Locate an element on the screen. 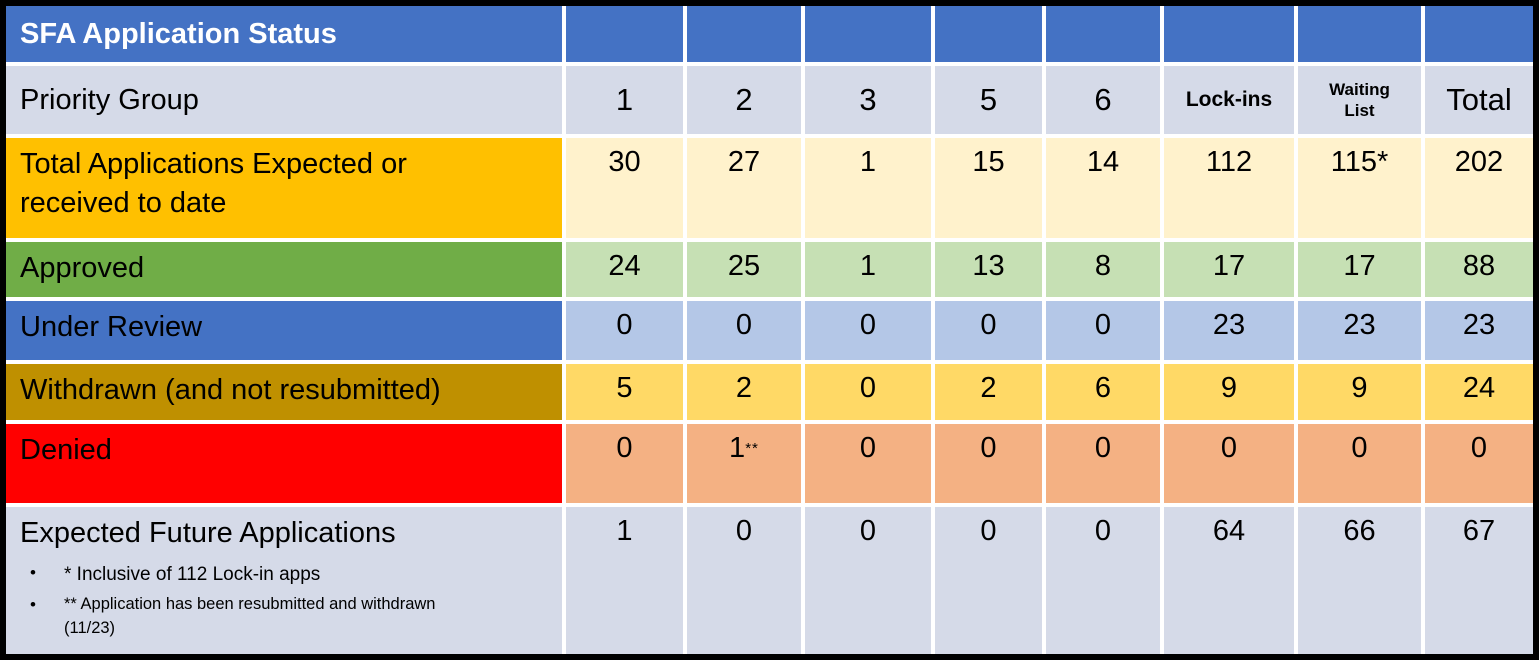 The image size is (1539, 660). value-approved-col-1: 25 is located at coordinates (744, 269).